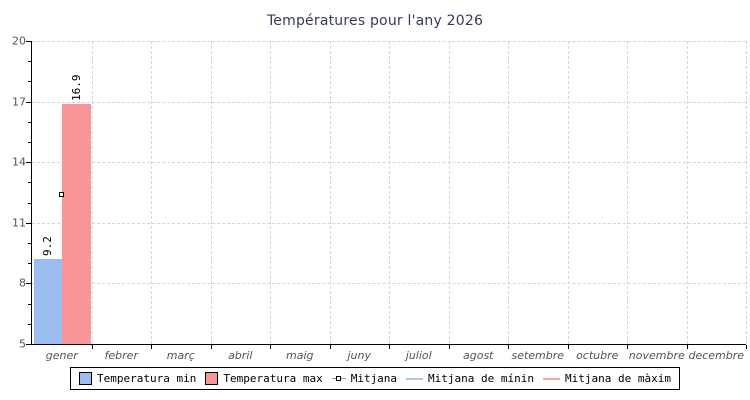 The height and width of the screenshot is (400, 750). I want to click on y-tick-label: 17, so click(19, 102).